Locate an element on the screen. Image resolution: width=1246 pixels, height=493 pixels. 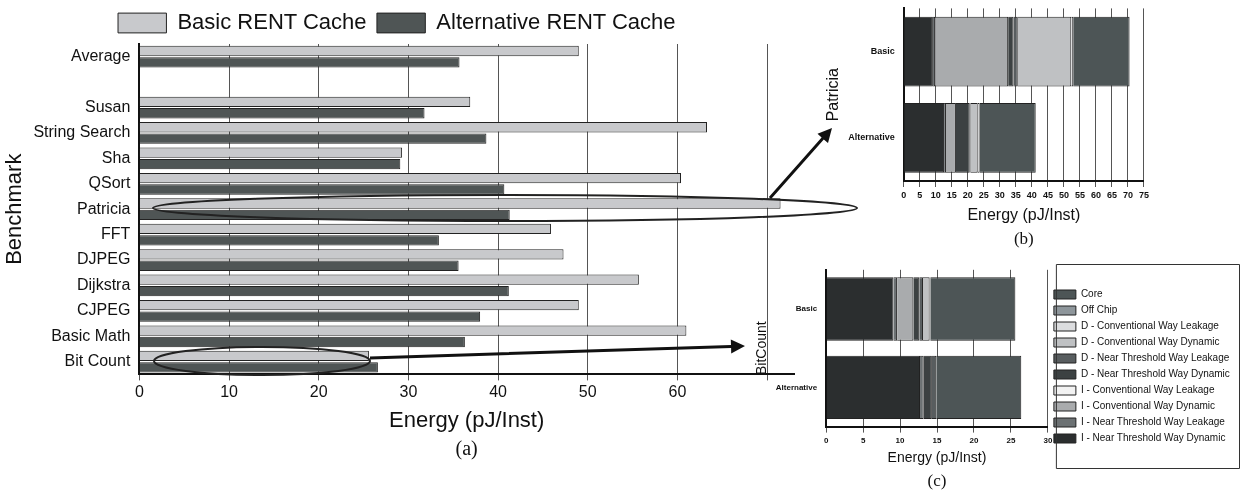
x-tick-label: 65 is located at coordinates (1111, 194).